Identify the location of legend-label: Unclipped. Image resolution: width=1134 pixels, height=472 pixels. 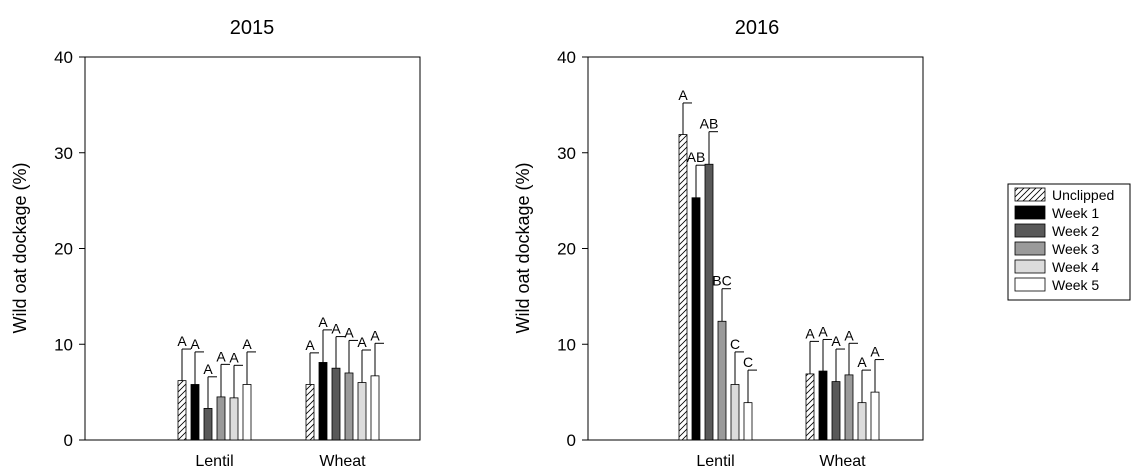
(1083, 195).